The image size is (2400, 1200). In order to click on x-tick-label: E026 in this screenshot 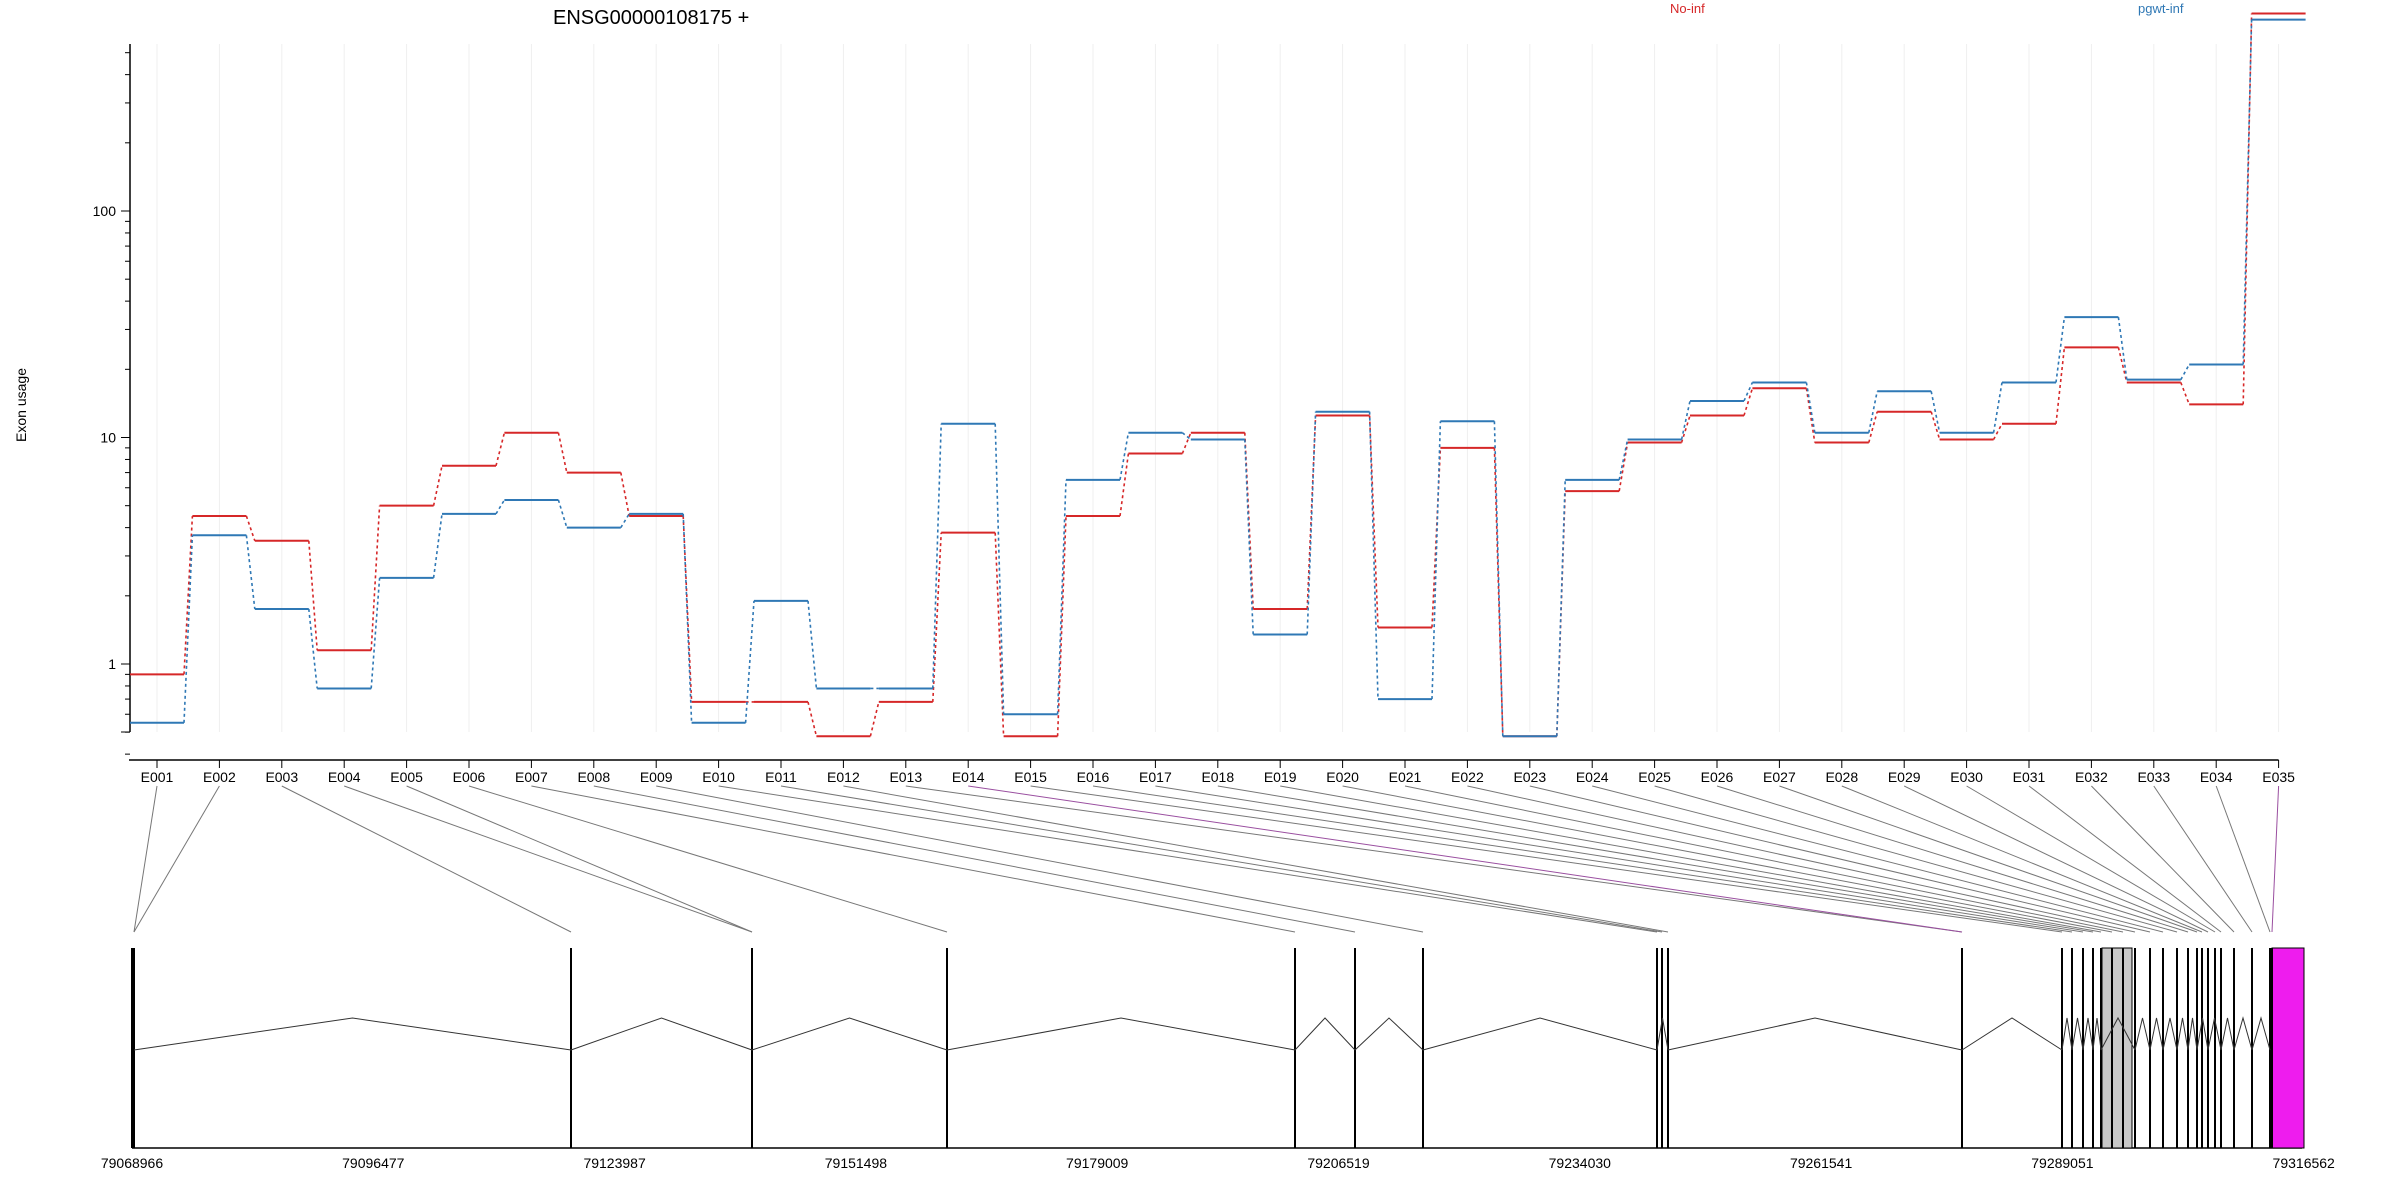, I will do `click(1717, 777)`.